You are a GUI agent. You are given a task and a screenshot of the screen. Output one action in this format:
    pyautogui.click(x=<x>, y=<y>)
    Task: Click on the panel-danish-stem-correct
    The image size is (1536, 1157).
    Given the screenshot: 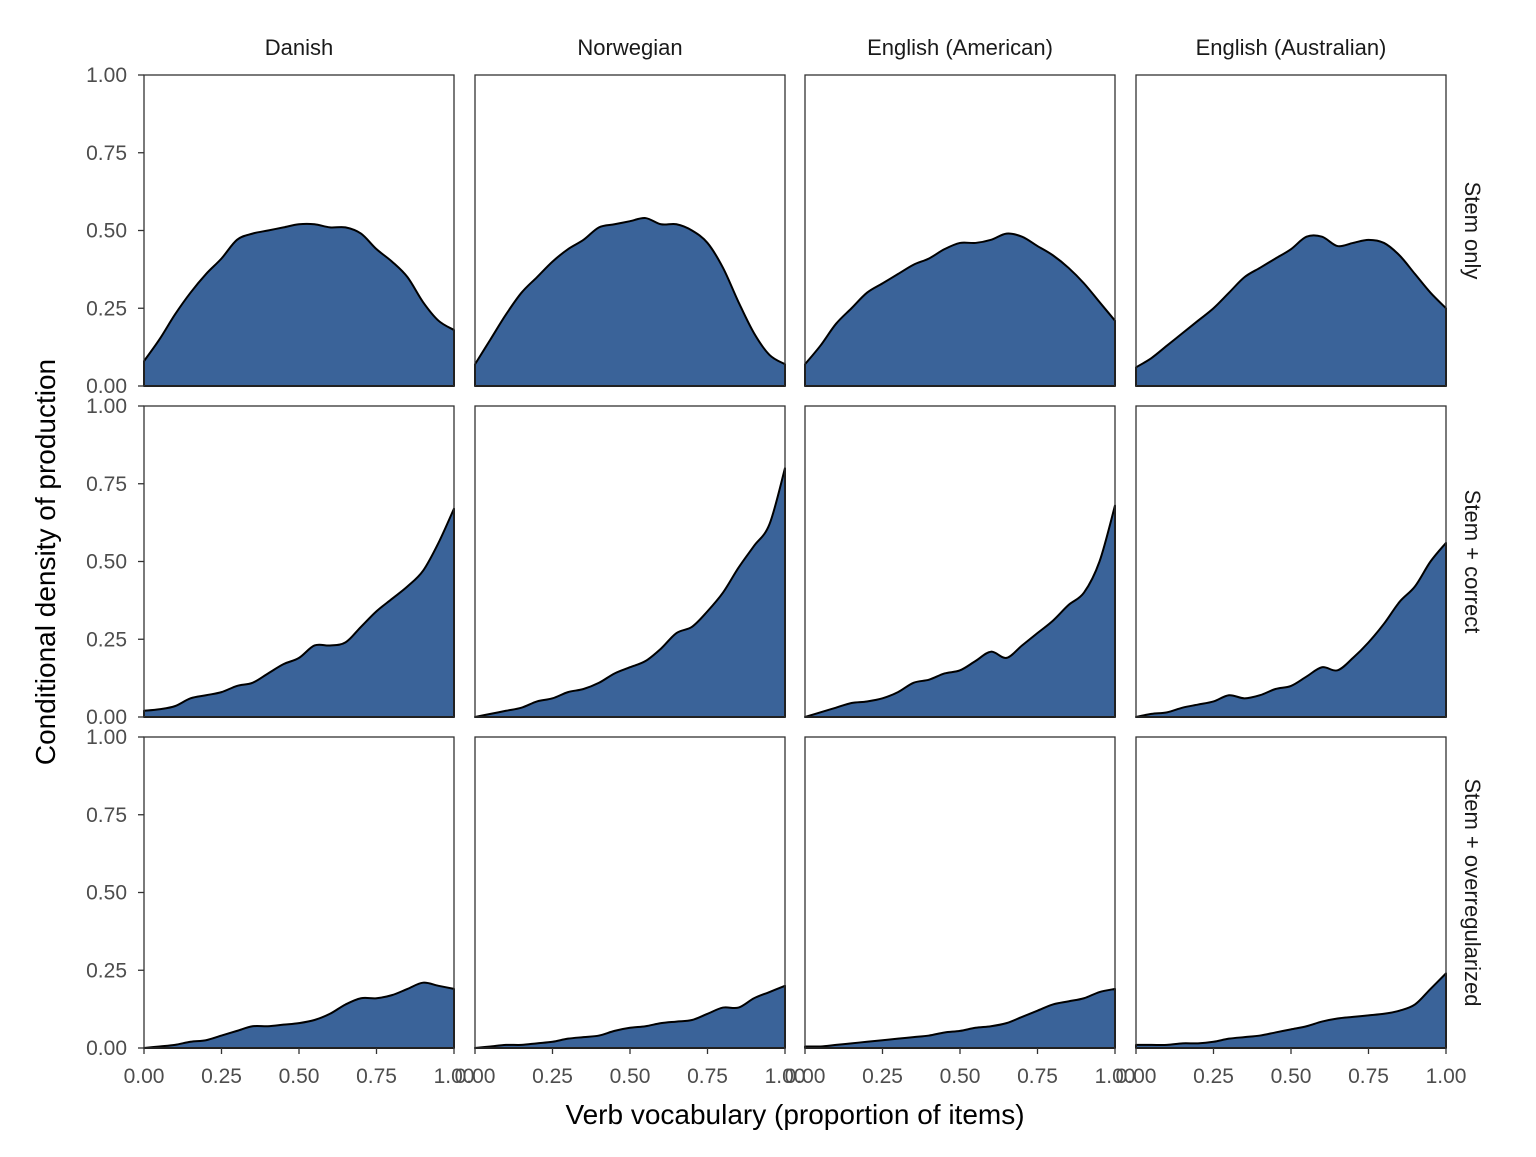 What is the action you would take?
    pyautogui.click(x=299, y=561)
    